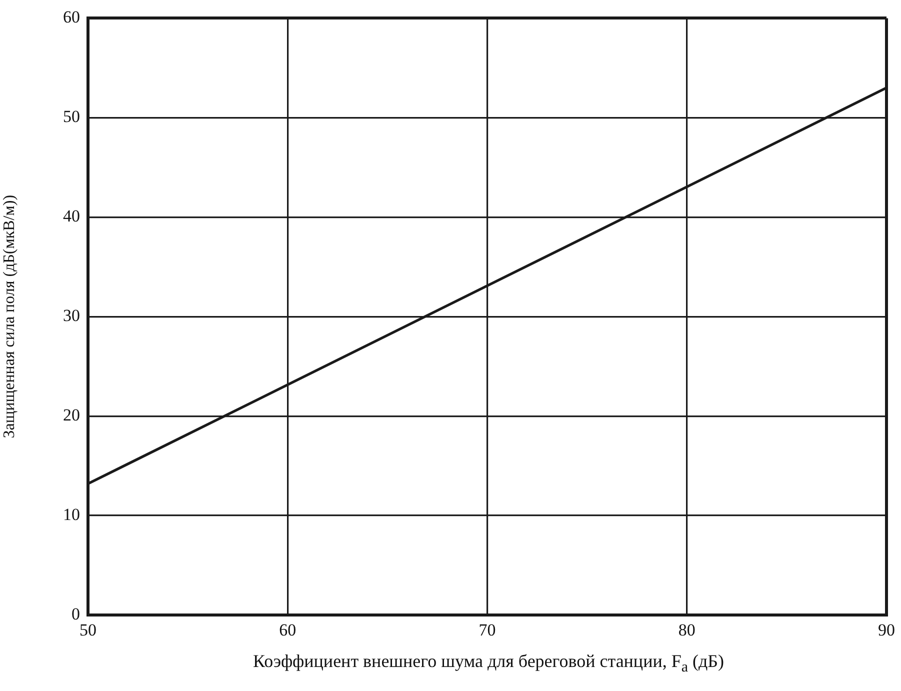  I want to click on x-tick-label: 90, so click(886, 630).